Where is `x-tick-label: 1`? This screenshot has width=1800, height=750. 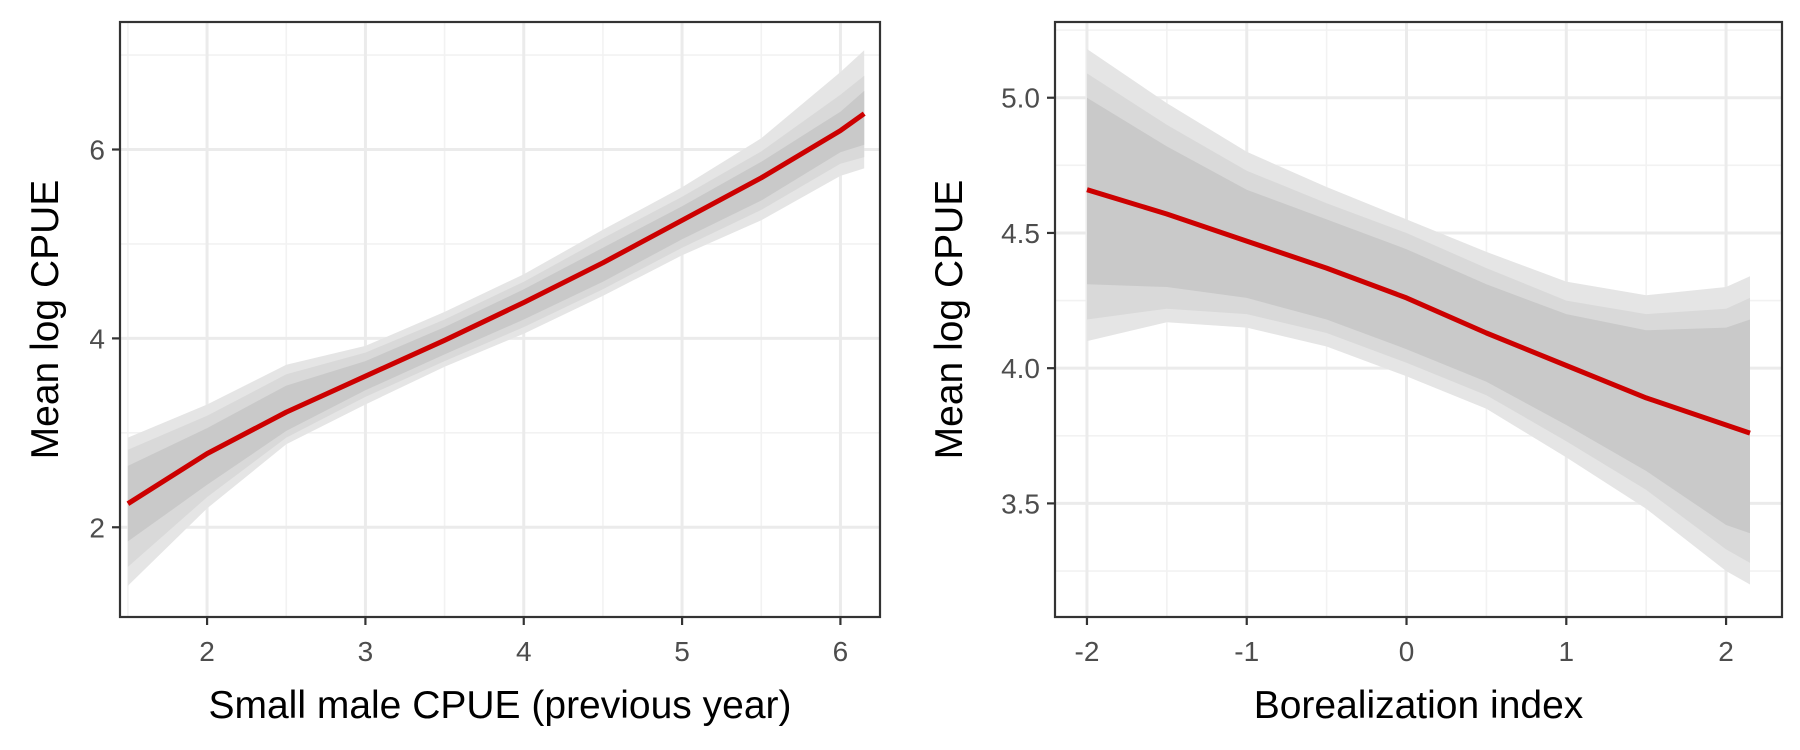 x-tick-label: 1 is located at coordinates (1567, 651).